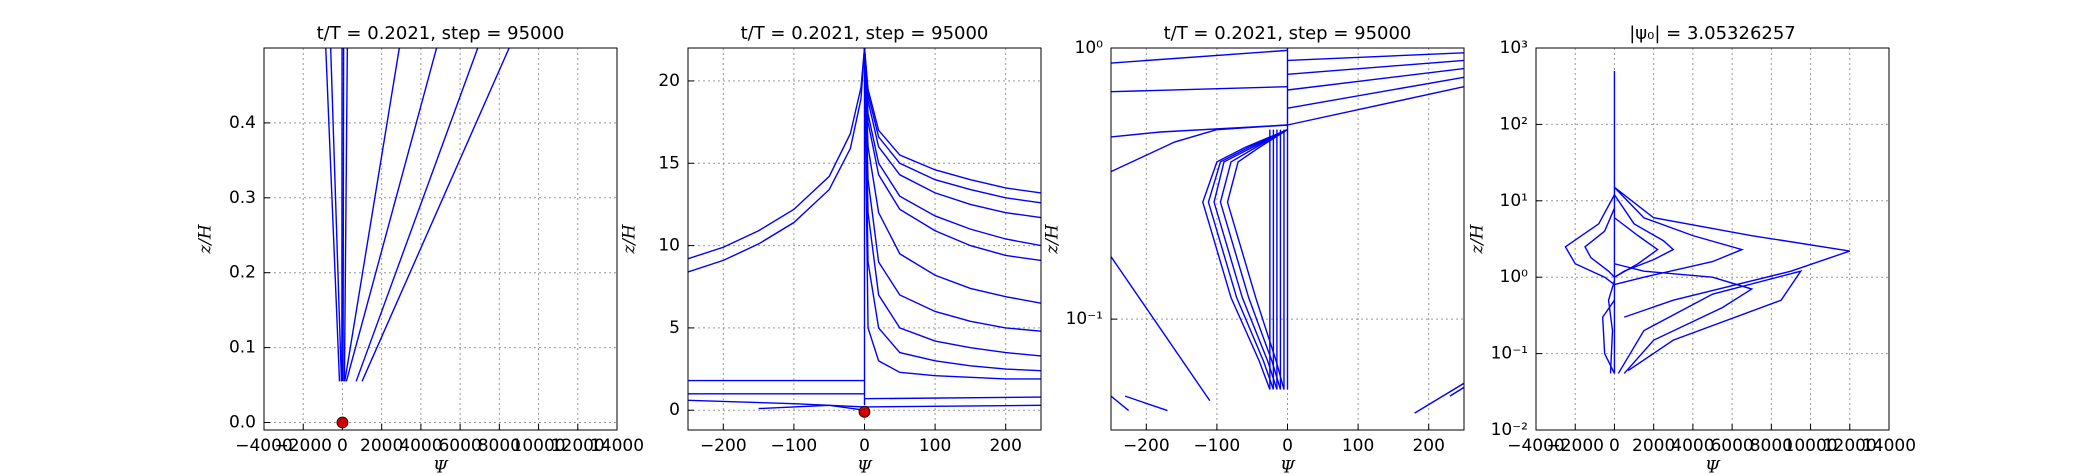 The image size is (2100, 475). Describe the element at coordinates (669, 246) in the screenshot. I see `y-tick-label: 10` at that location.